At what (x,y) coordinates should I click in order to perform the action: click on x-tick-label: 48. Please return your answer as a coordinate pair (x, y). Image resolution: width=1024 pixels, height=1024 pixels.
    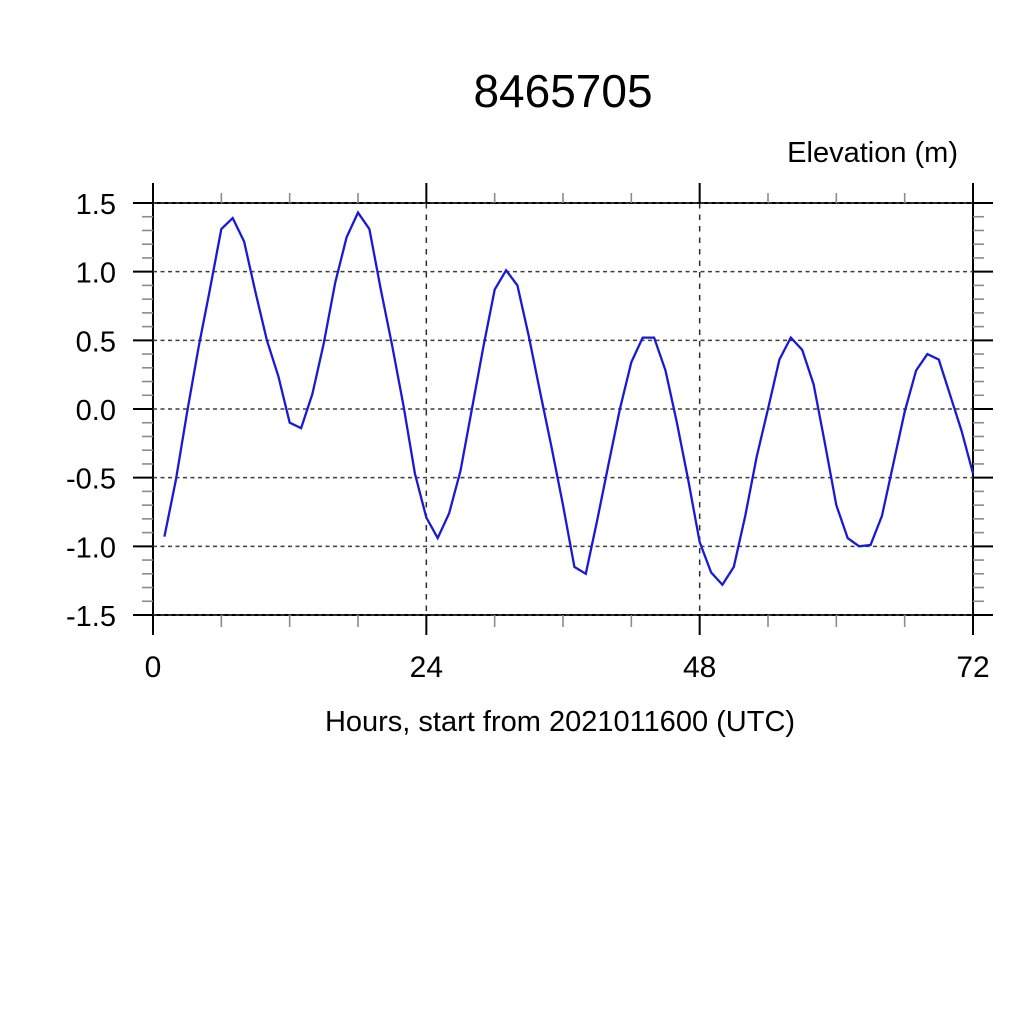
    Looking at the image, I should click on (699, 667).